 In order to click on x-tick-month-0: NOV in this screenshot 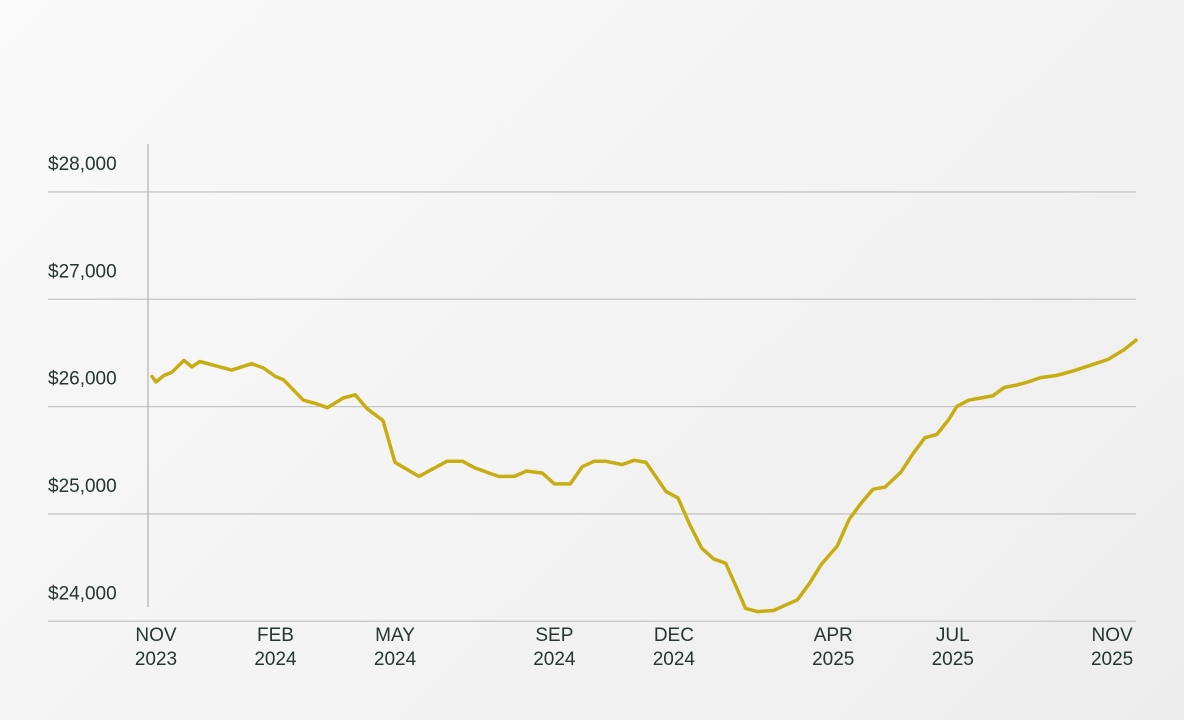, I will do `click(156, 635)`.